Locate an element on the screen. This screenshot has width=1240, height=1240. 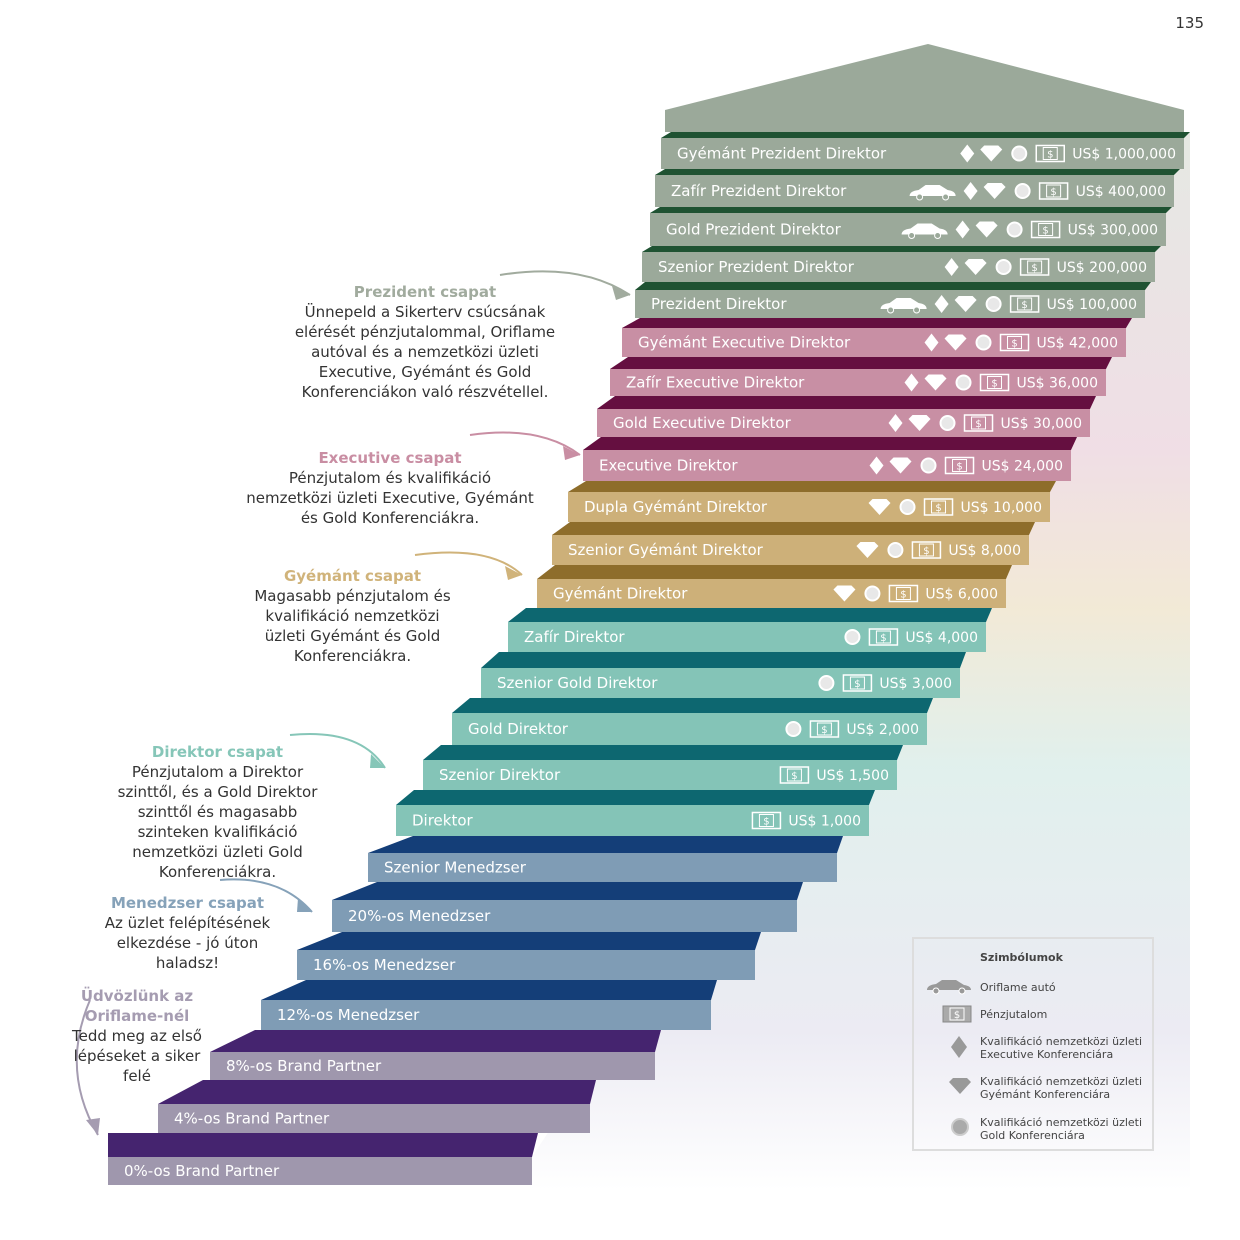
step-reward: US$ 24,000 is located at coordinates (1022, 467).